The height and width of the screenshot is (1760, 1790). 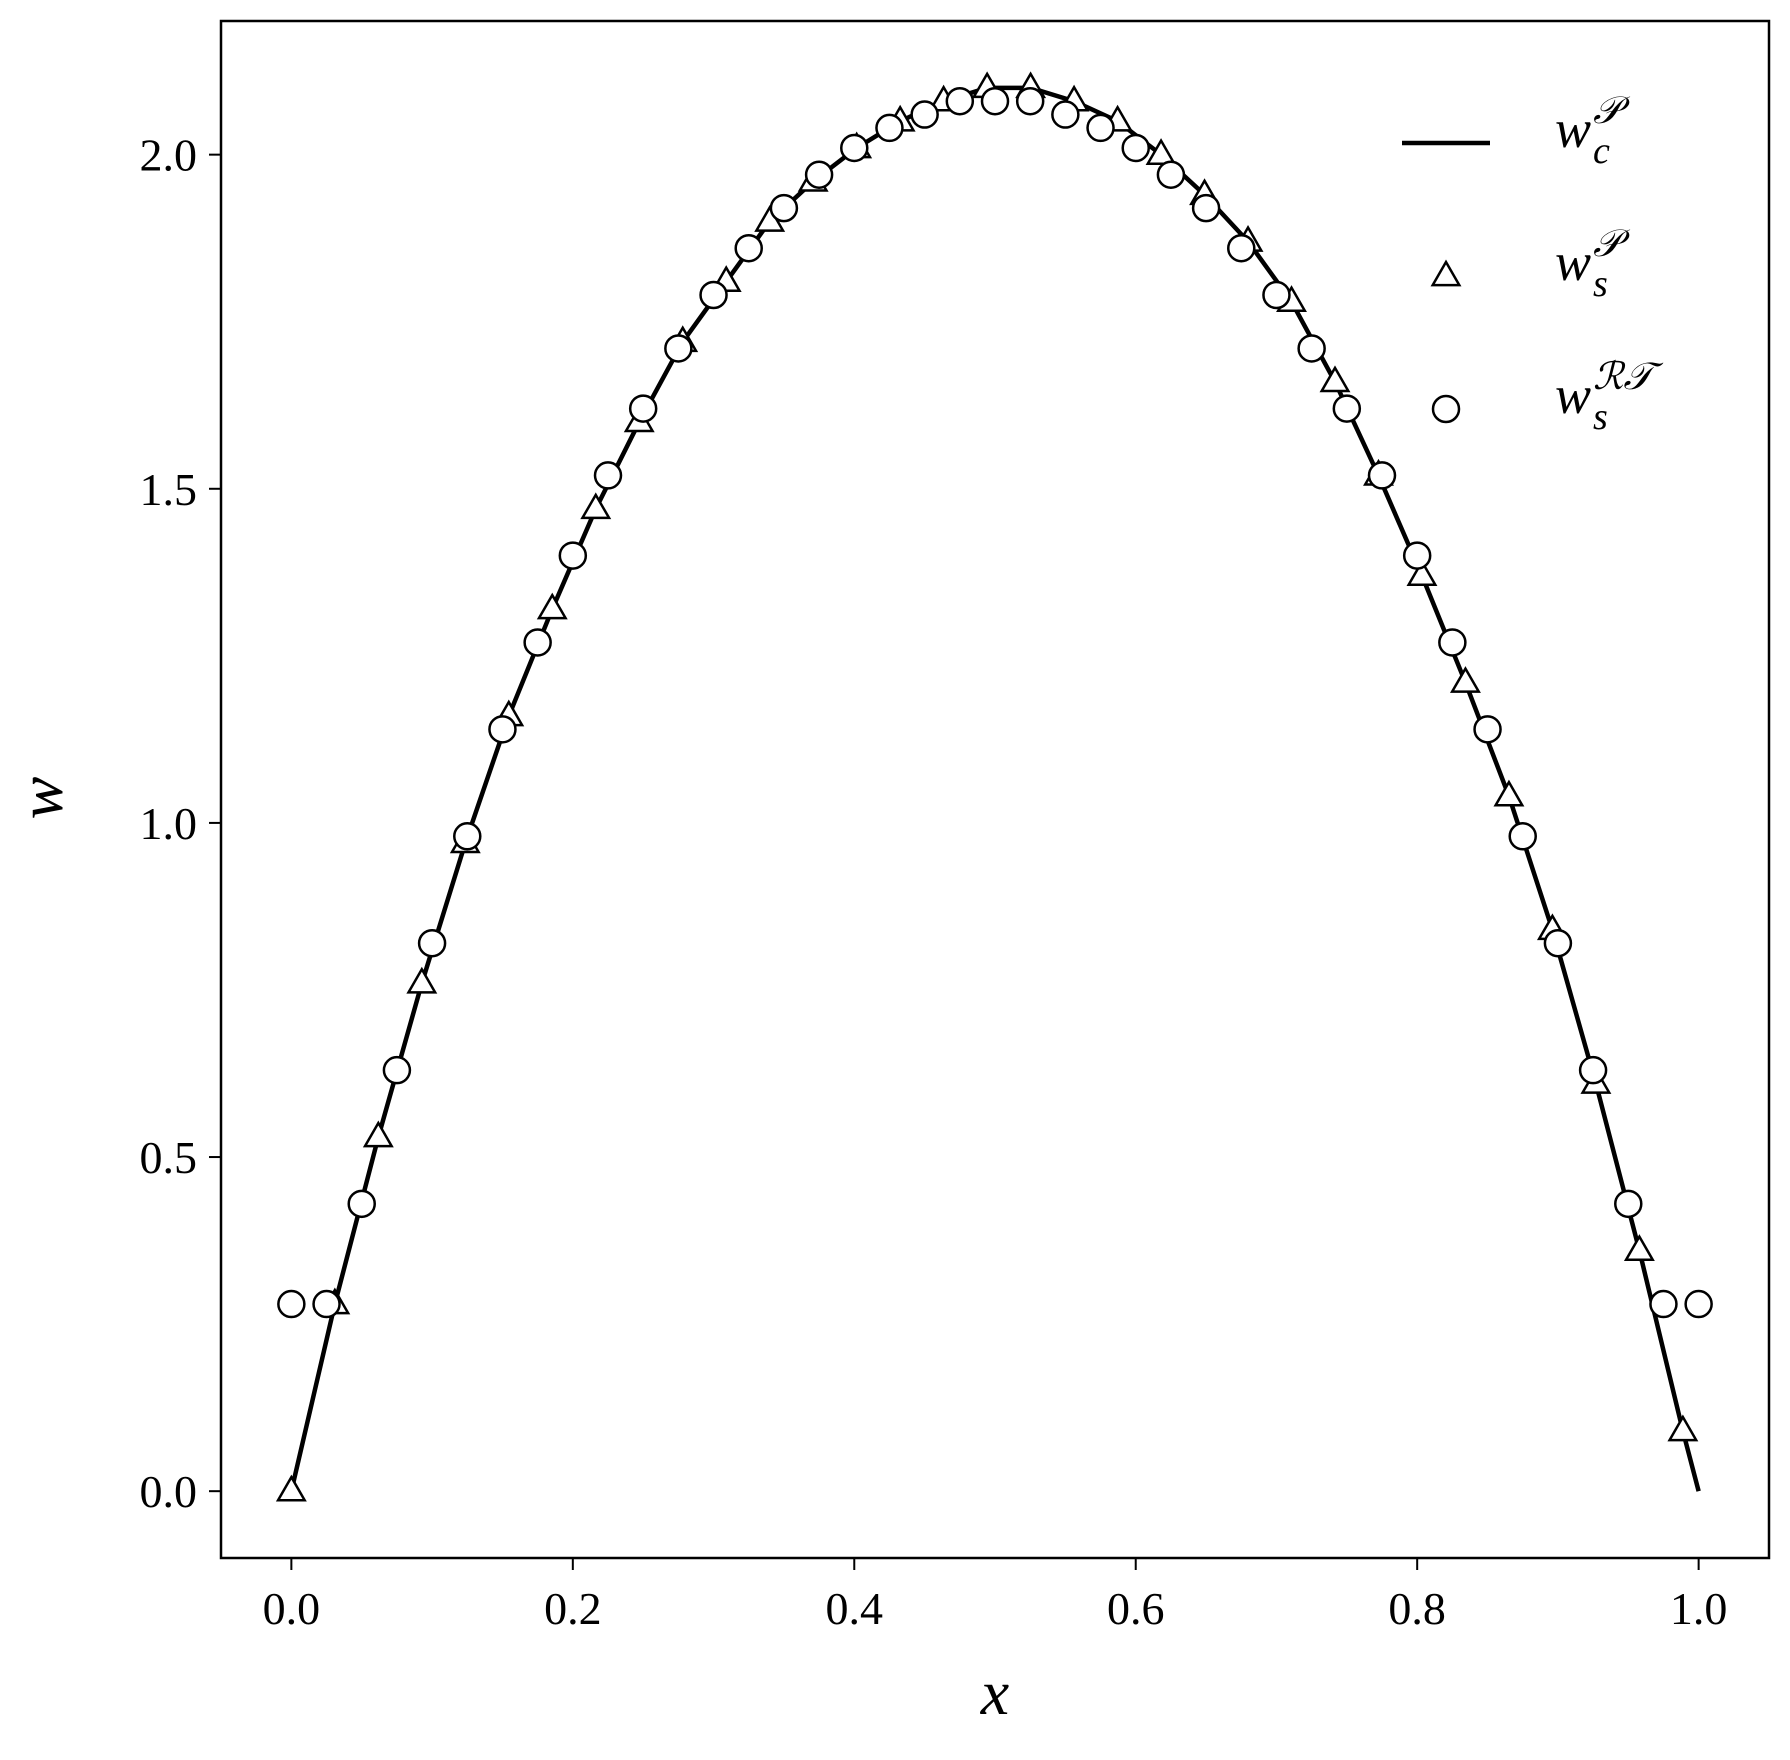 What do you see at coordinates (1136, 1608) in the screenshot?
I see `x-tick-label: 0.6` at bounding box center [1136, 1608].